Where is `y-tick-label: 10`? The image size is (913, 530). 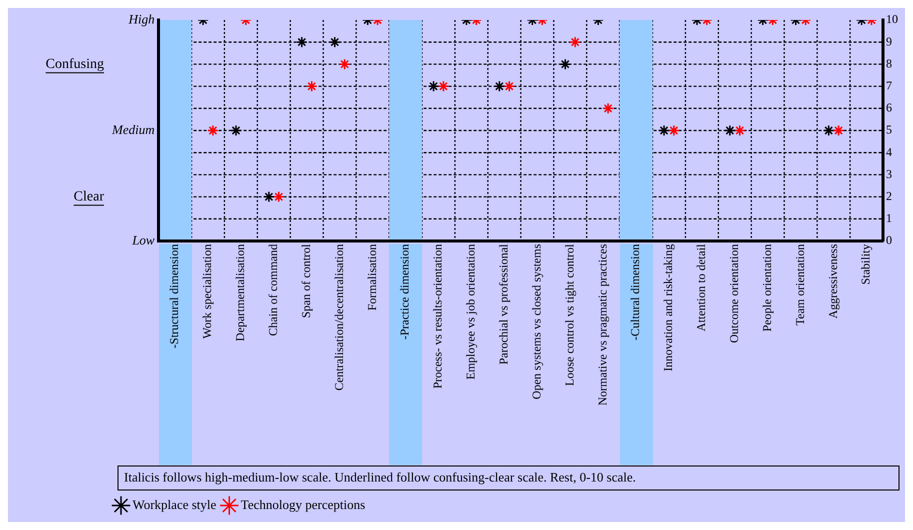 y-tick-label: 10 is located at coordinates (892, 19).